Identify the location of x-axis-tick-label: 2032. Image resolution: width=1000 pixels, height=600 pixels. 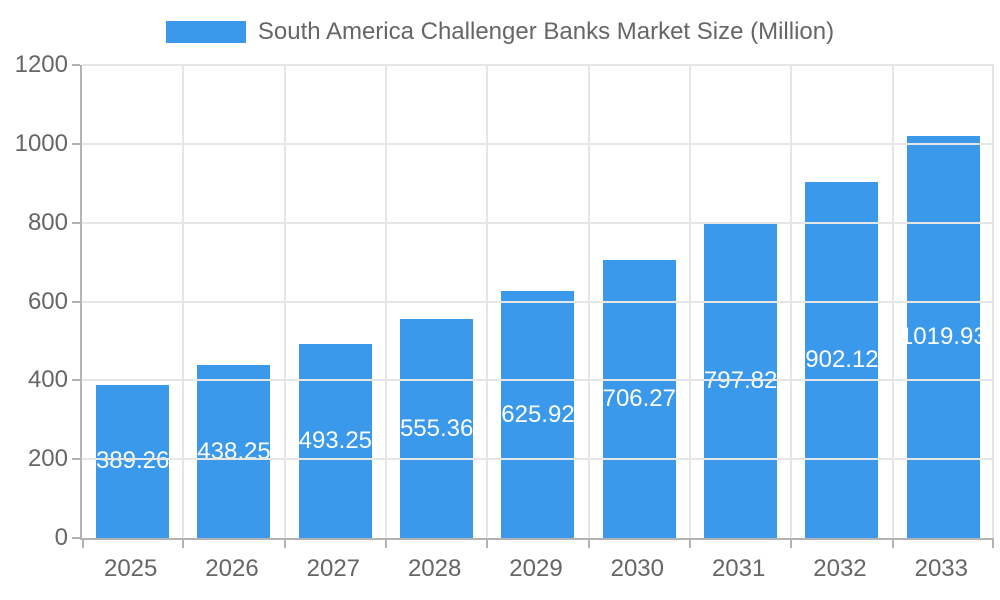
(840, 568).